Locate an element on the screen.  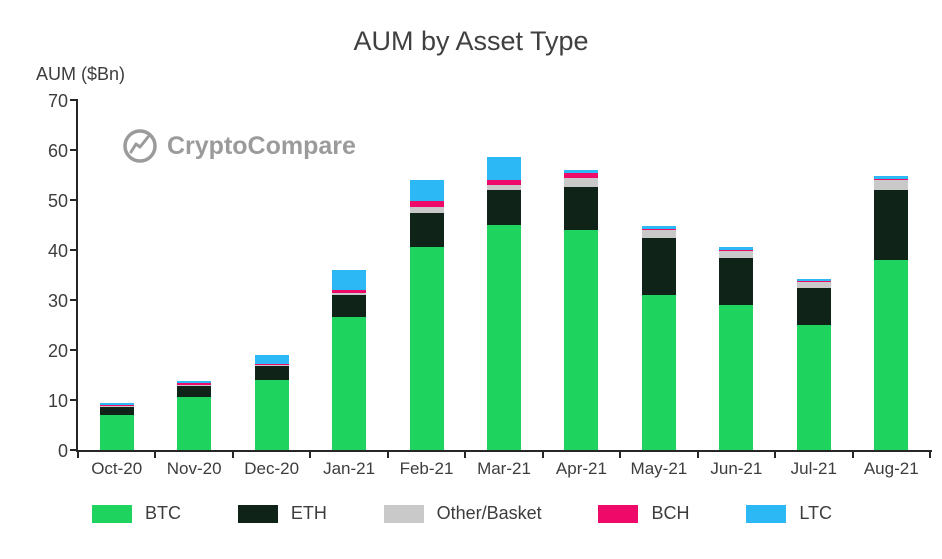
x-tick-label-feb-21: Feb-21 is located at coordinates (426, 468).